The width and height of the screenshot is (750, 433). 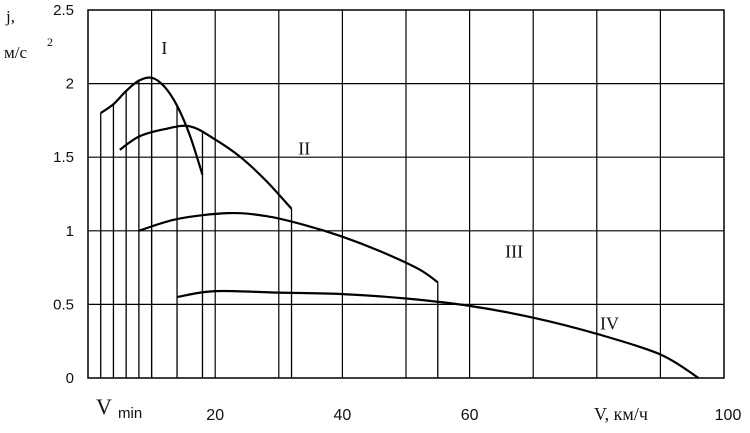 What do you see at coordinates (50, 42) in the screenshot?
I see `y-axis-unit-exponent: 2` at bounding box center [50, 42].